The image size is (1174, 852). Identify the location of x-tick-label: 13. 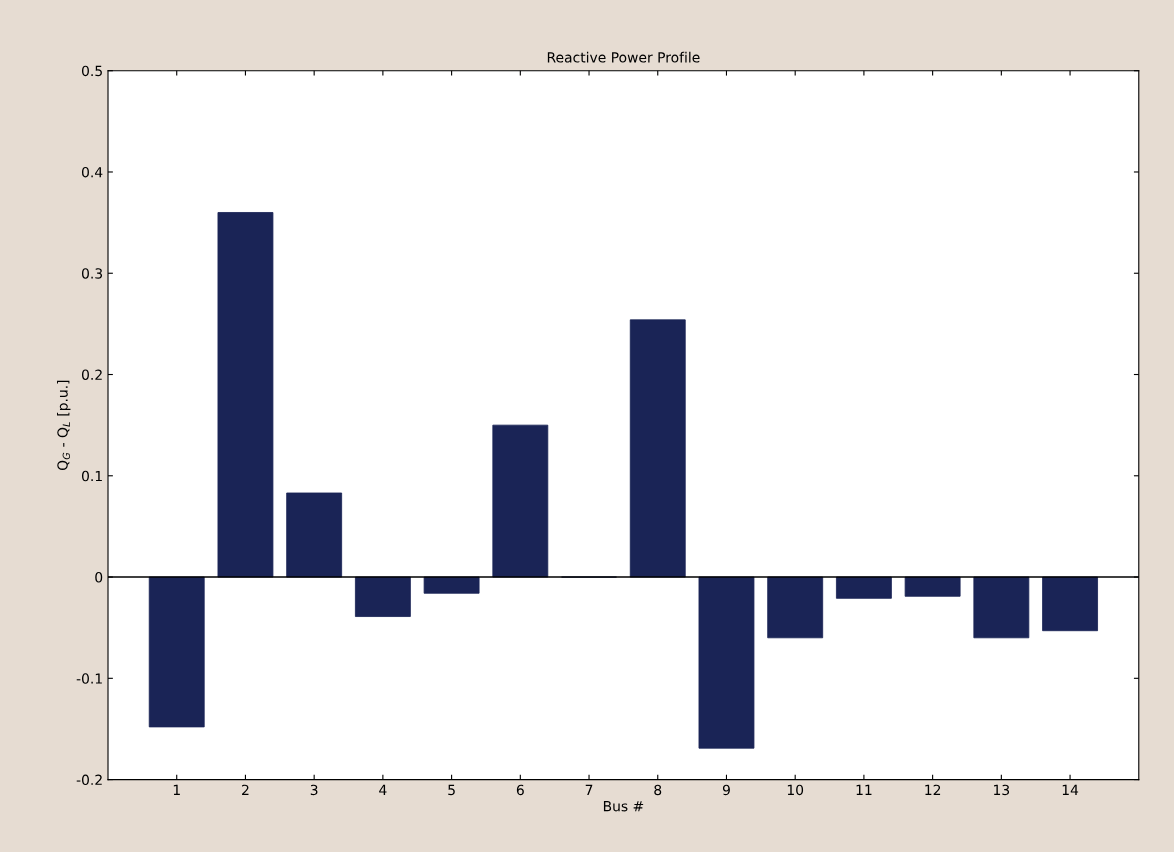
(1002, 790).